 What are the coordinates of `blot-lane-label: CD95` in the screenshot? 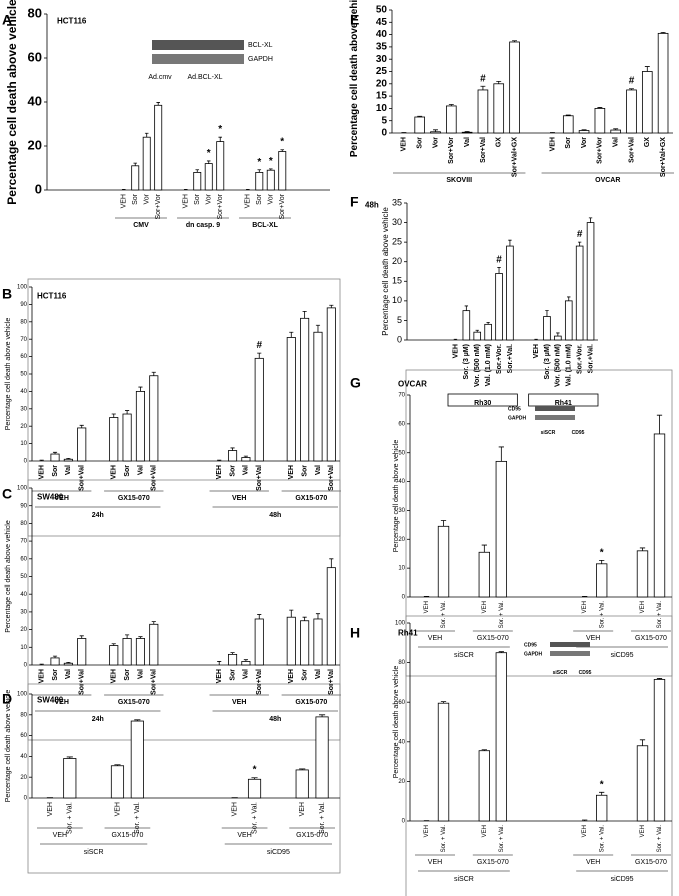 It's located at (578, 433).